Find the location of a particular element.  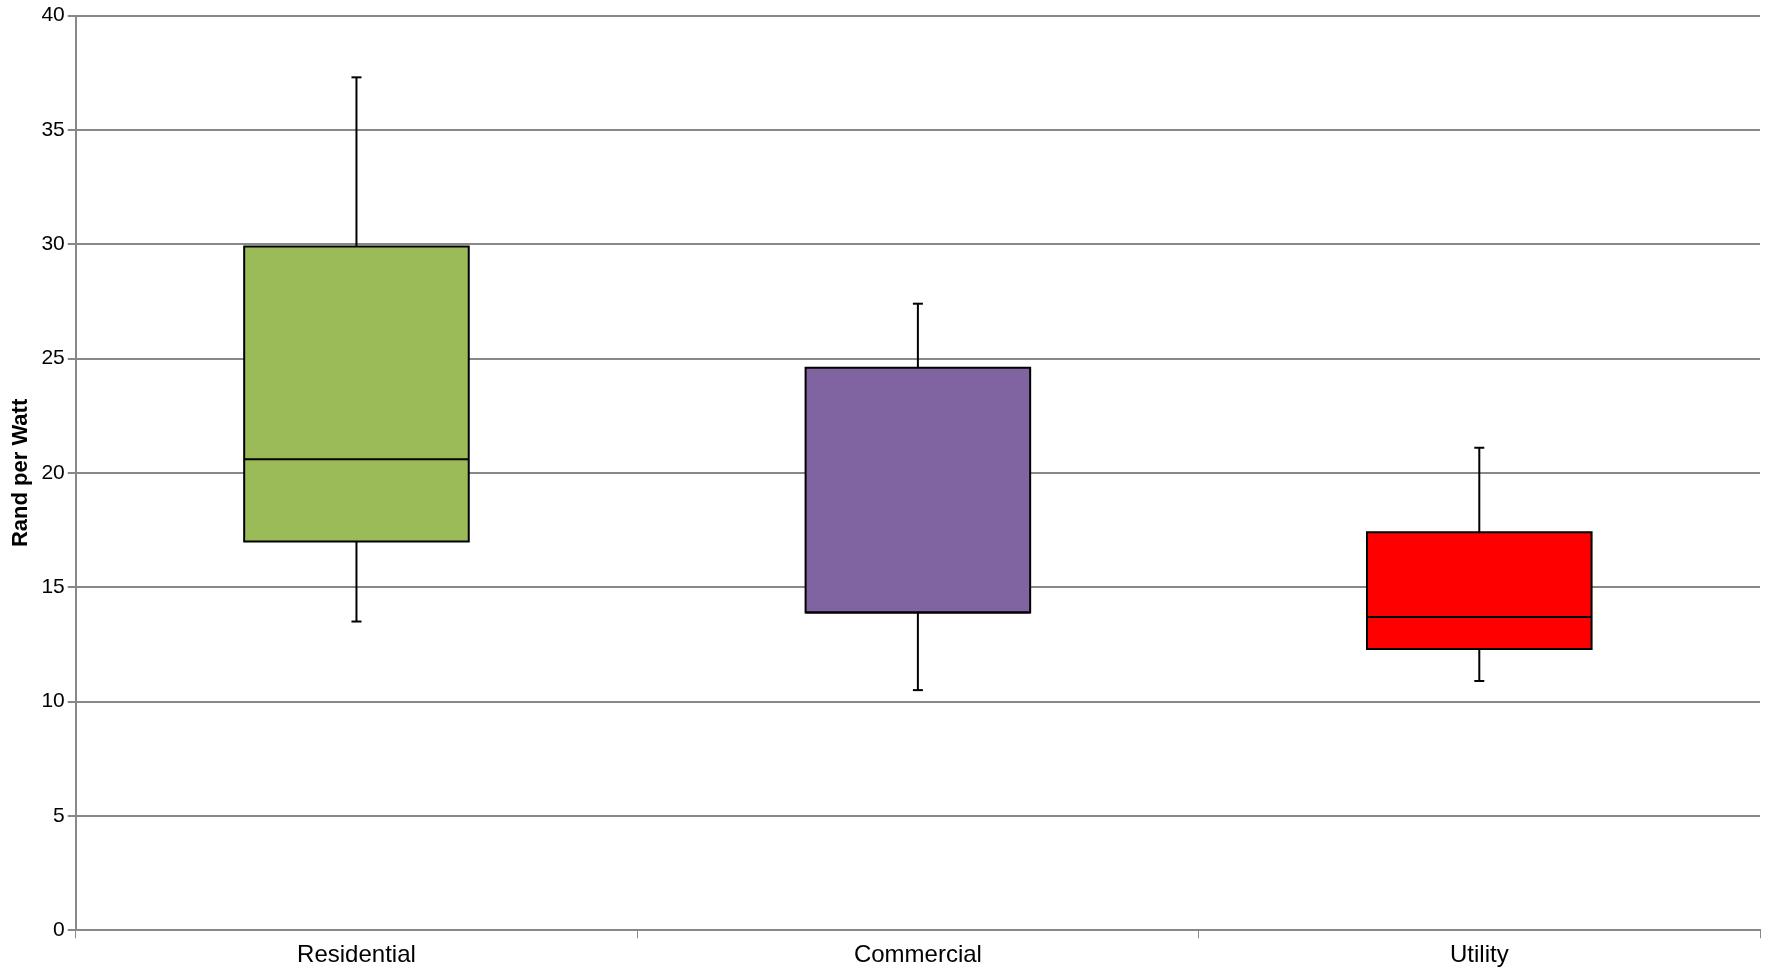

y-tick-label: 5 is located at coordinates (59, 814).